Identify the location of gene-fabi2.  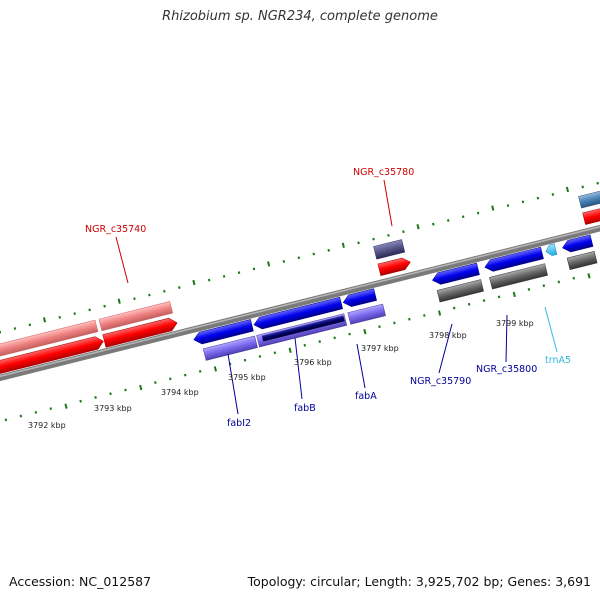
(225, 340).